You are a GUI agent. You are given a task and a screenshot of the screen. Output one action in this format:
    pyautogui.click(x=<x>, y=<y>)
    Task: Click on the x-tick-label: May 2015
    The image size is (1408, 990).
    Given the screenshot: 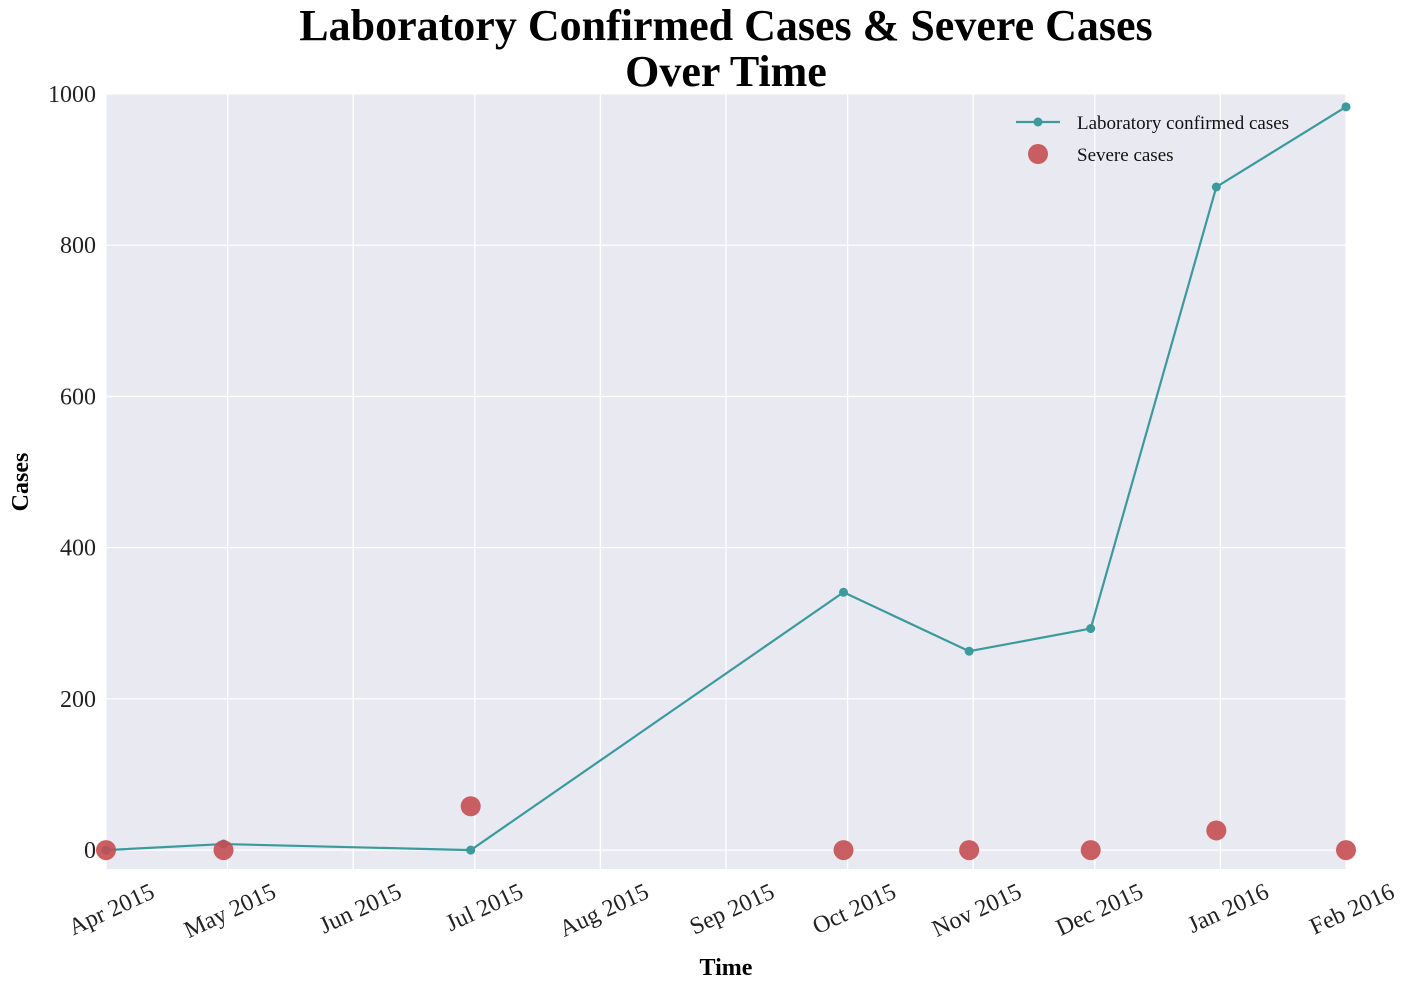 What is the action you would take?
    pyautogui.click(x=230, y=911)
    